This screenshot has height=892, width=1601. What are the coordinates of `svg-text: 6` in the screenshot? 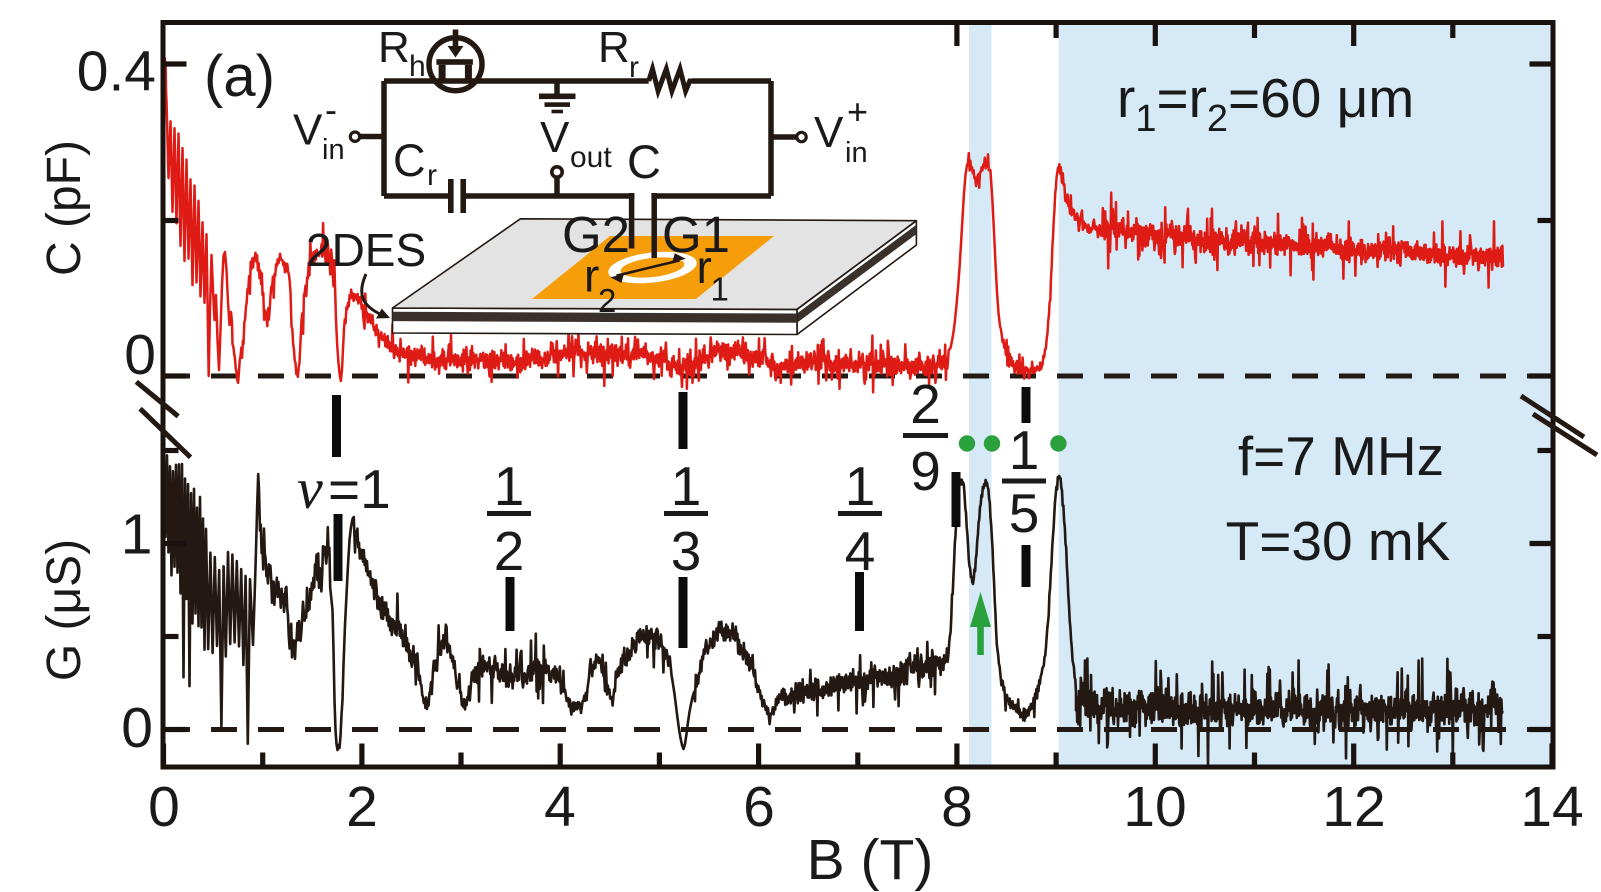 It's located at (759, 807).